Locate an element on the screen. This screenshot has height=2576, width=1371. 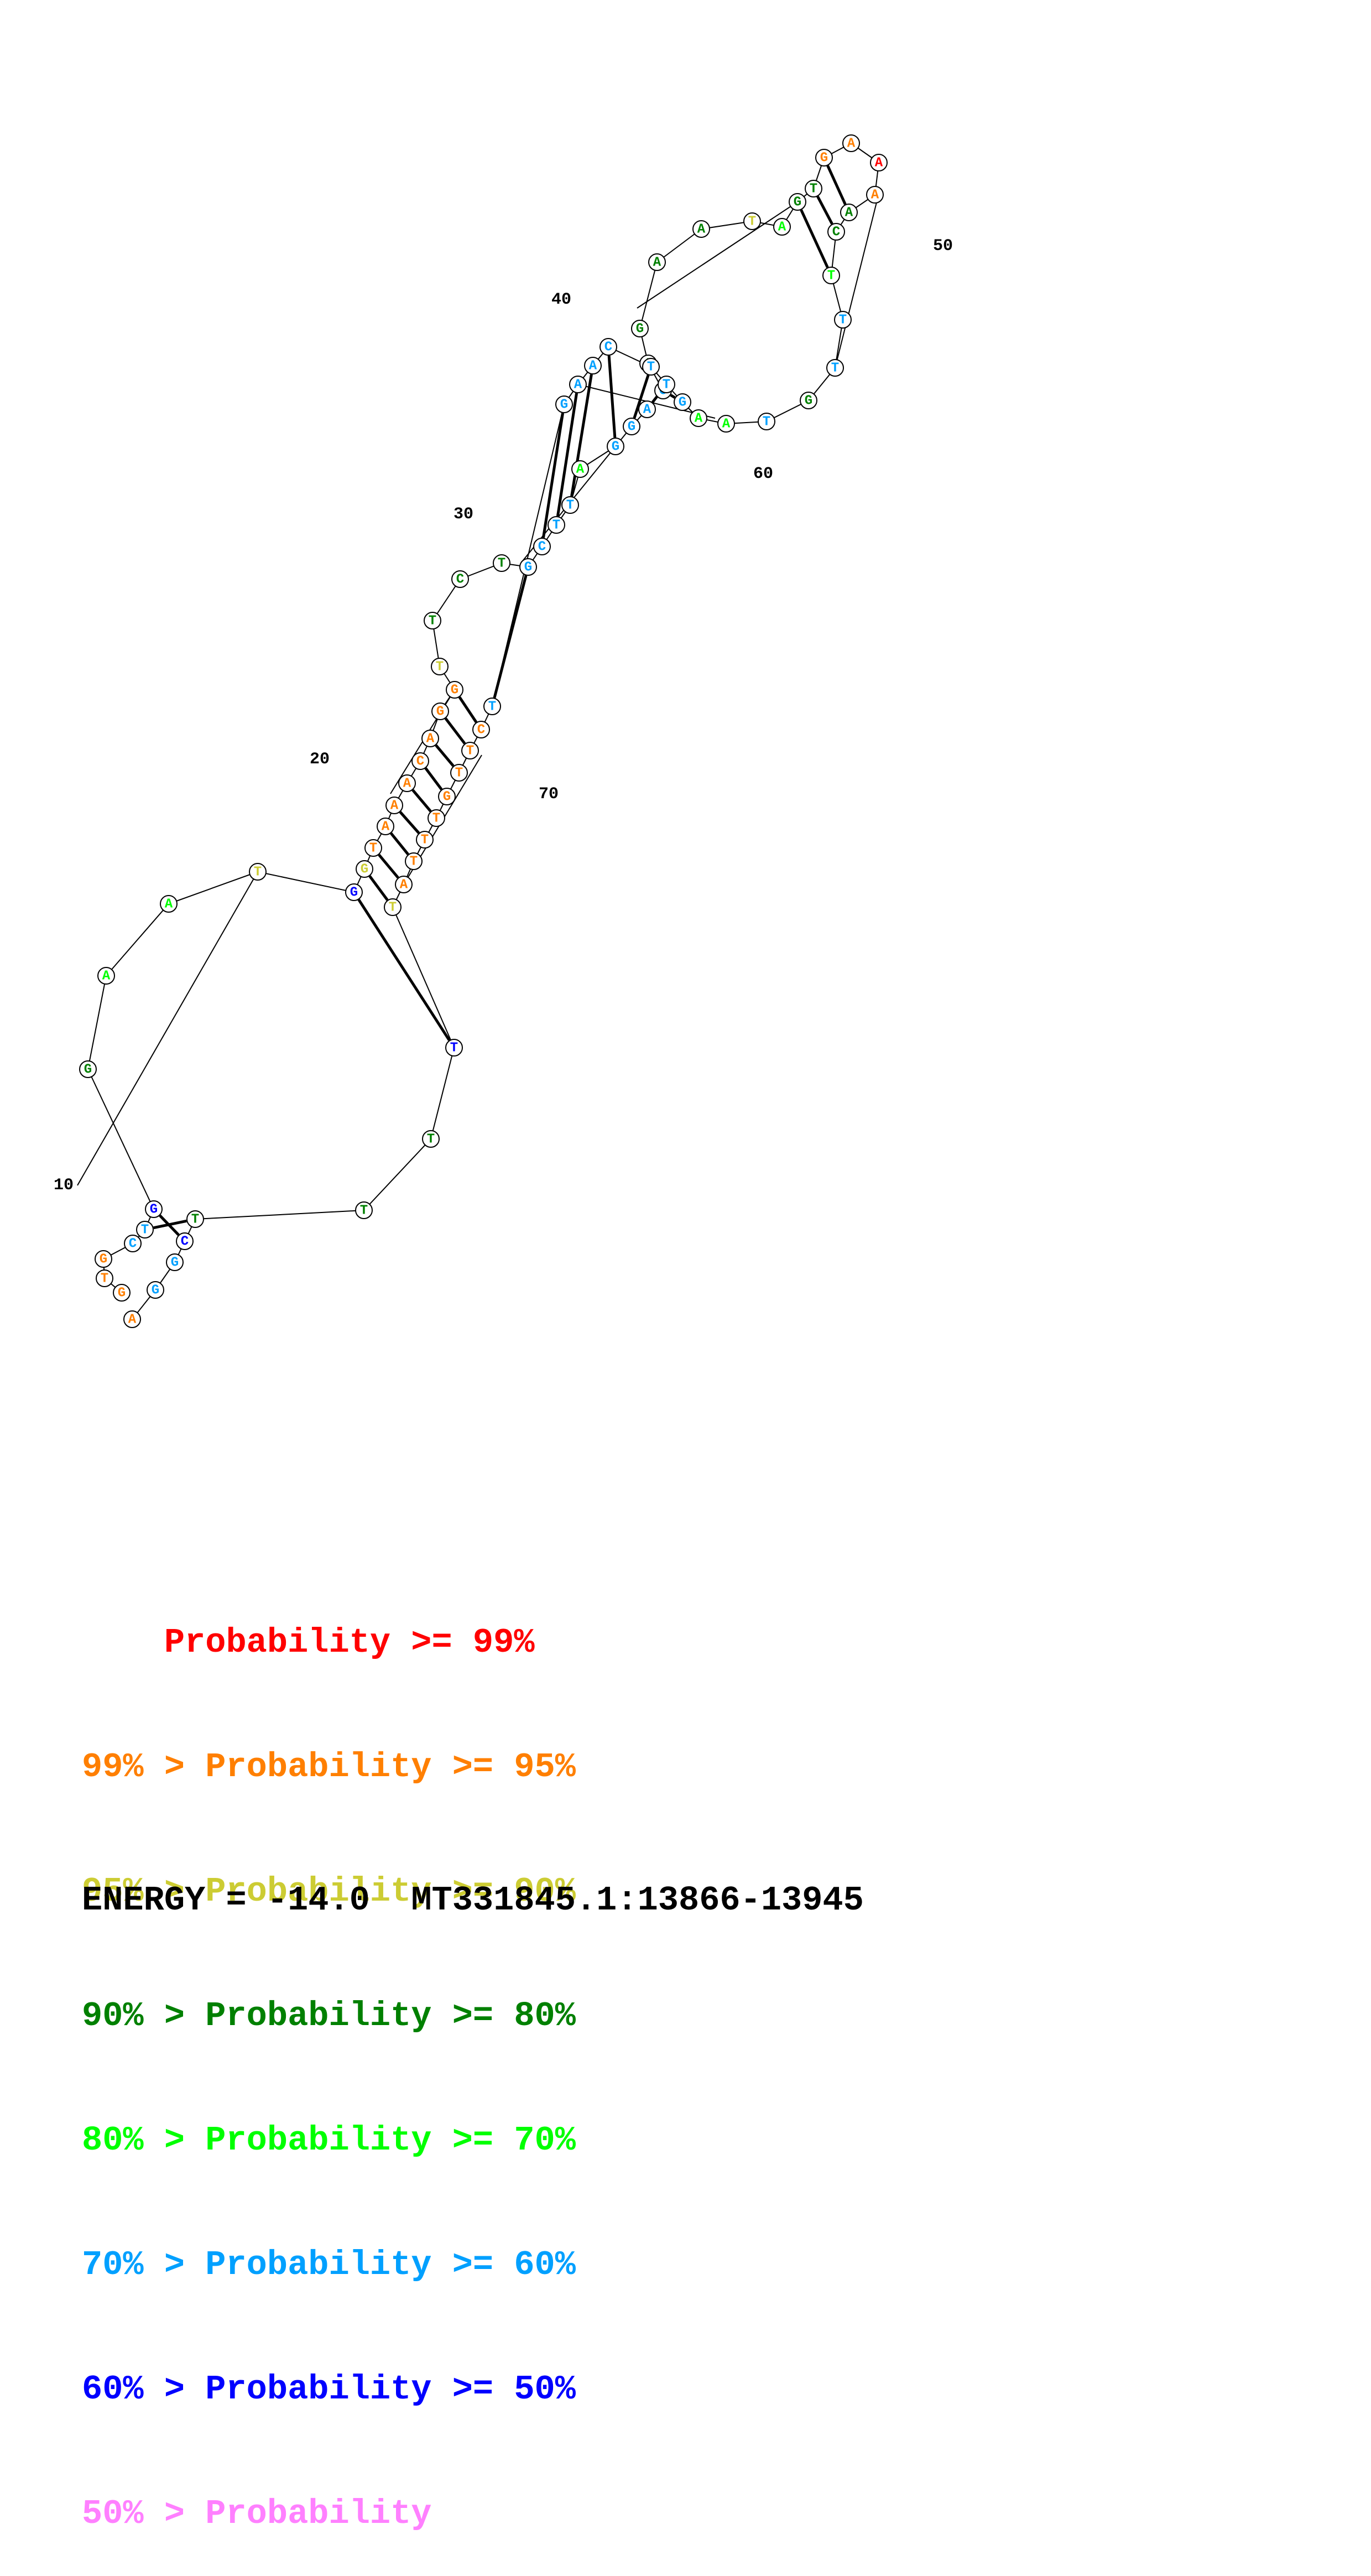
nucleotide-49: T is located at coordinates (843, 320).